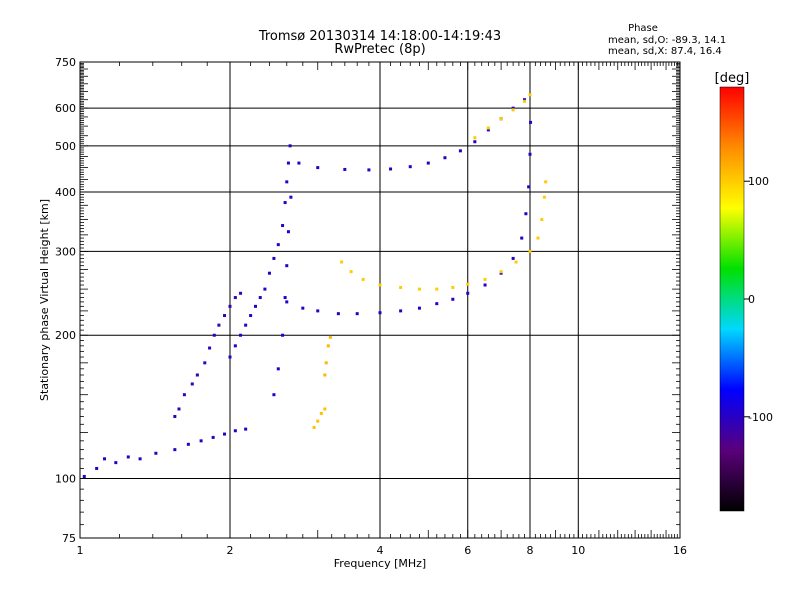 This screenshot has width=800, height=600. What do you see at coordinates (758, 299) in the screenshot?
I see `colorbar-ticks: 100 0 -100` at bounding box center [758, 299].